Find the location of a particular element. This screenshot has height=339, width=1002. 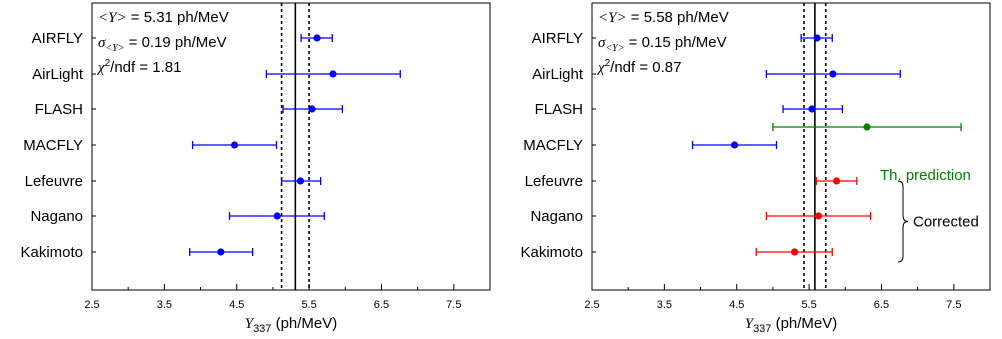

prediction-label: Th. prediction is located at coordinates (925, 175).